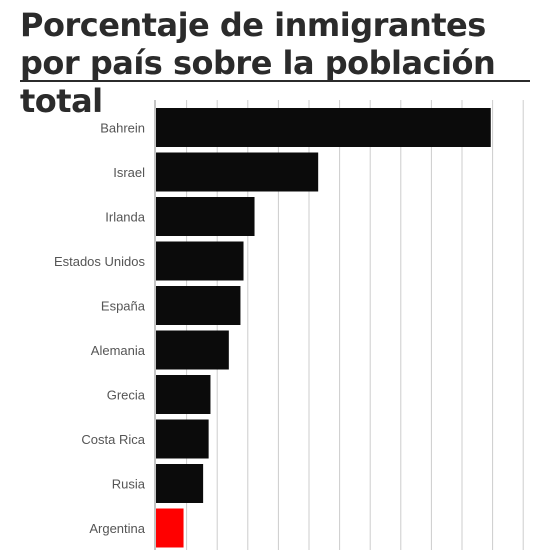  Describe the element at coordinates (183, 394) in the screenshot. I see `bar-grecia` at that location.